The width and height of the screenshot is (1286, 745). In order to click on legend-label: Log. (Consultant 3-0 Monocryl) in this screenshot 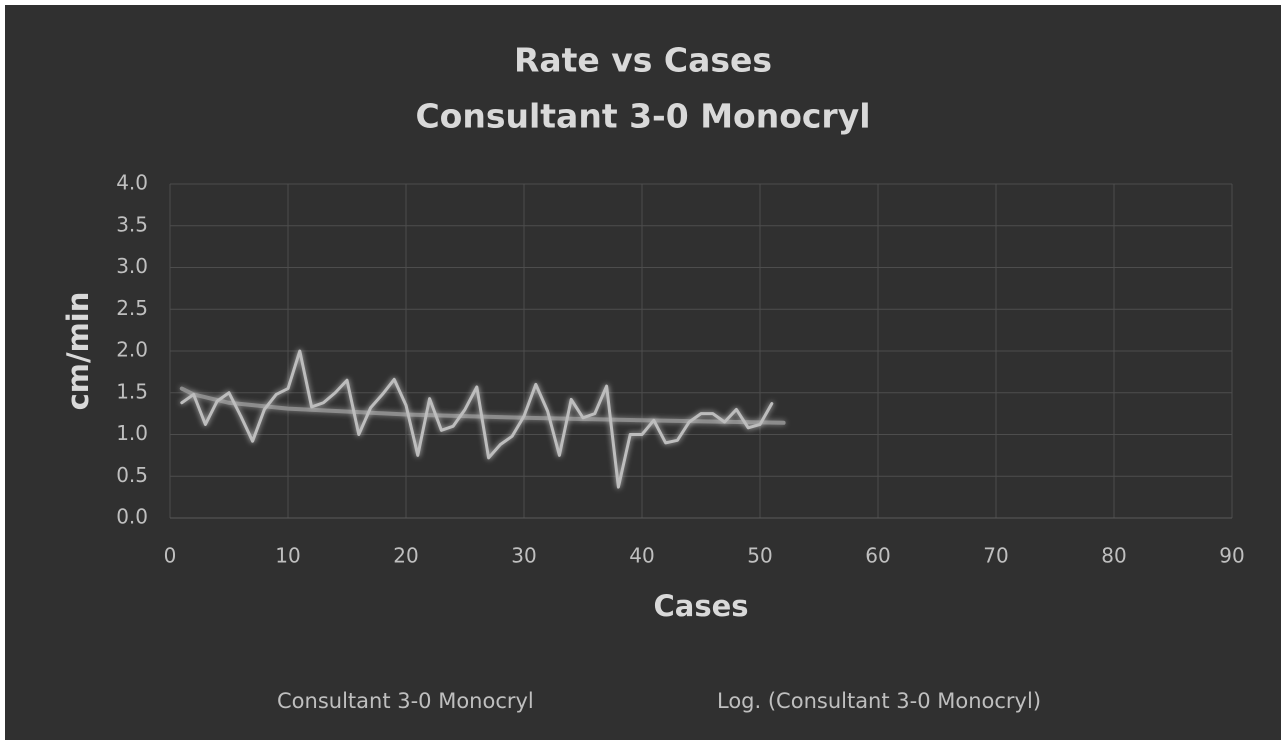, I will do `click(879, 701)`.